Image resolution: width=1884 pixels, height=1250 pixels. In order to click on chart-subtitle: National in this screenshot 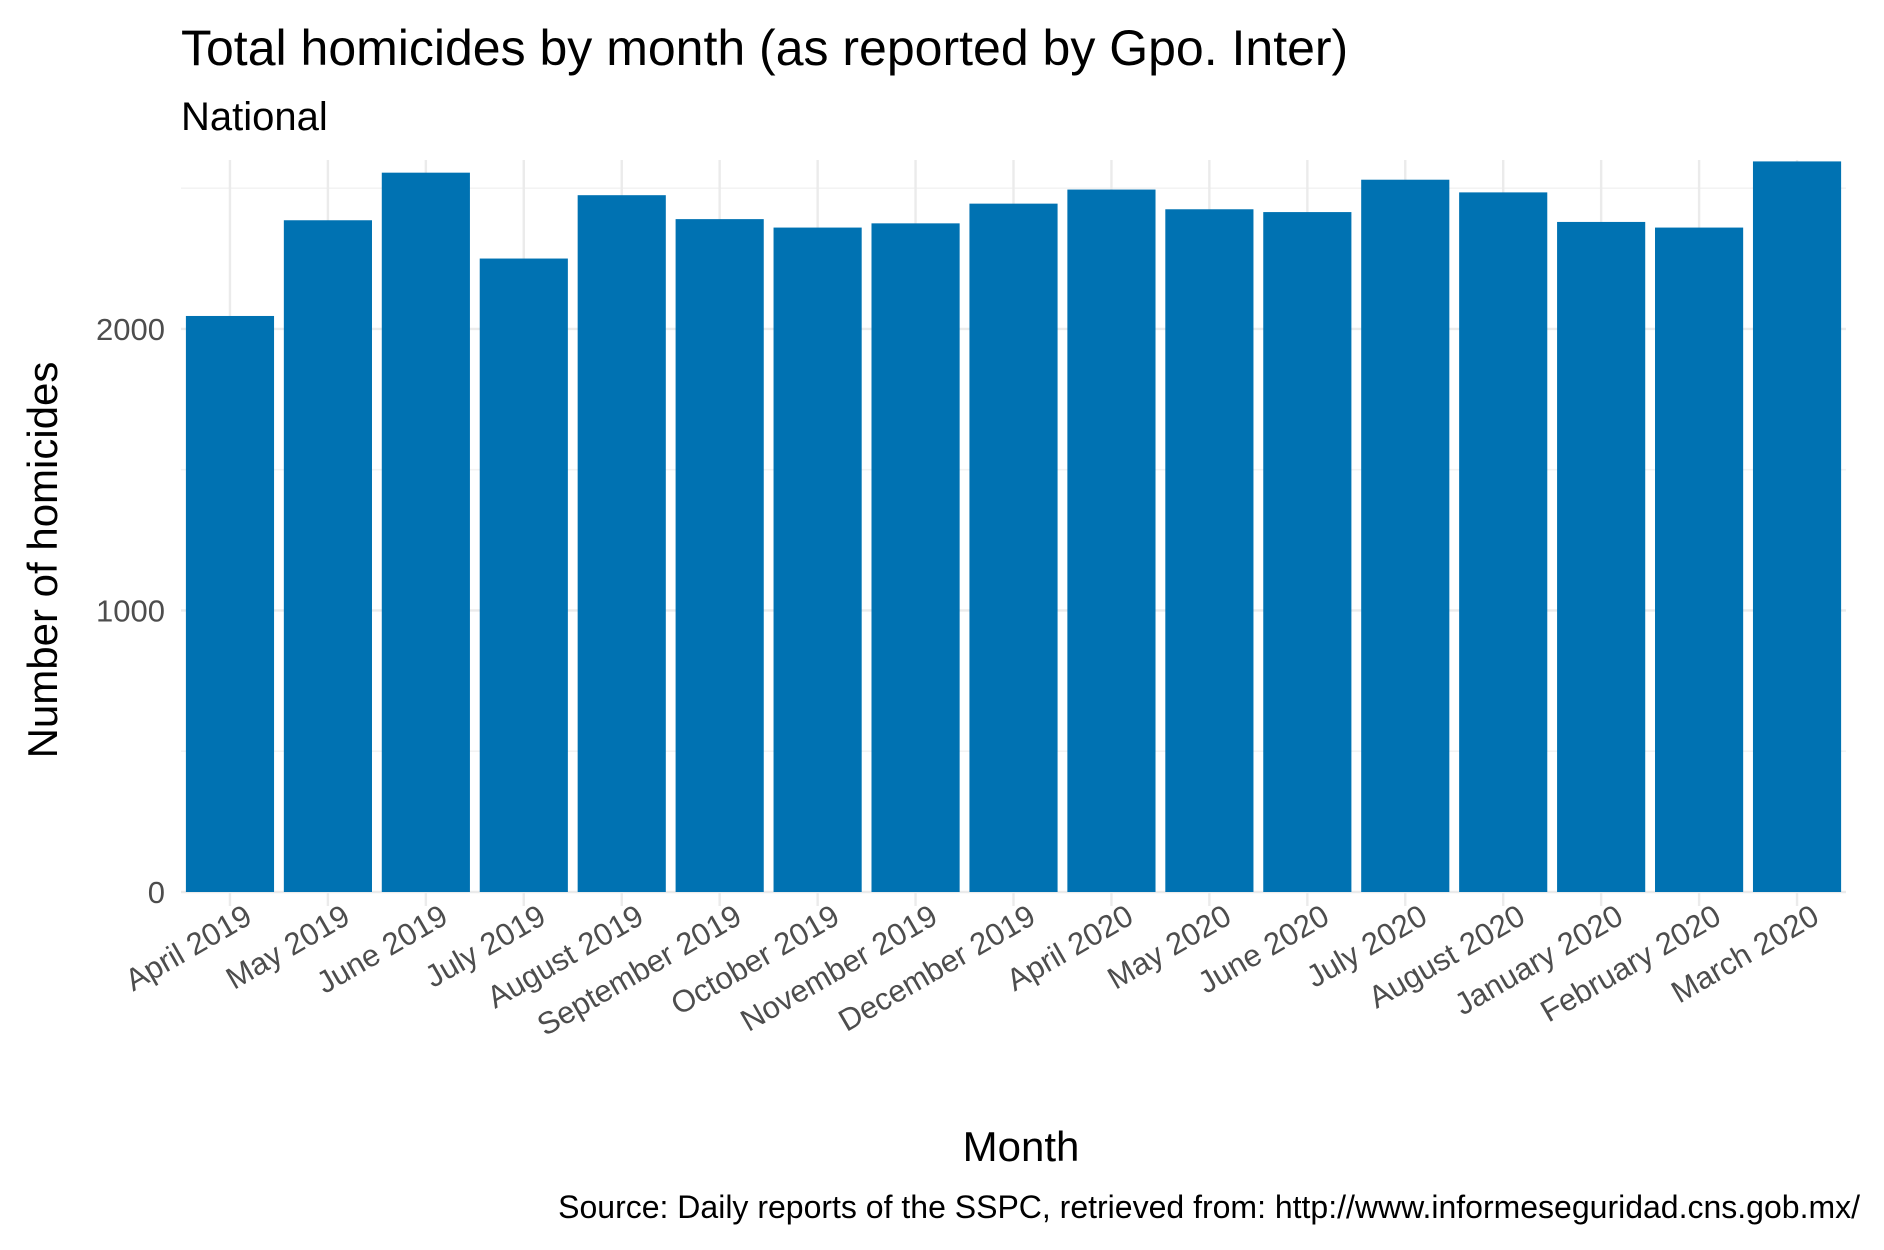, I will do `click(254, 117)`.